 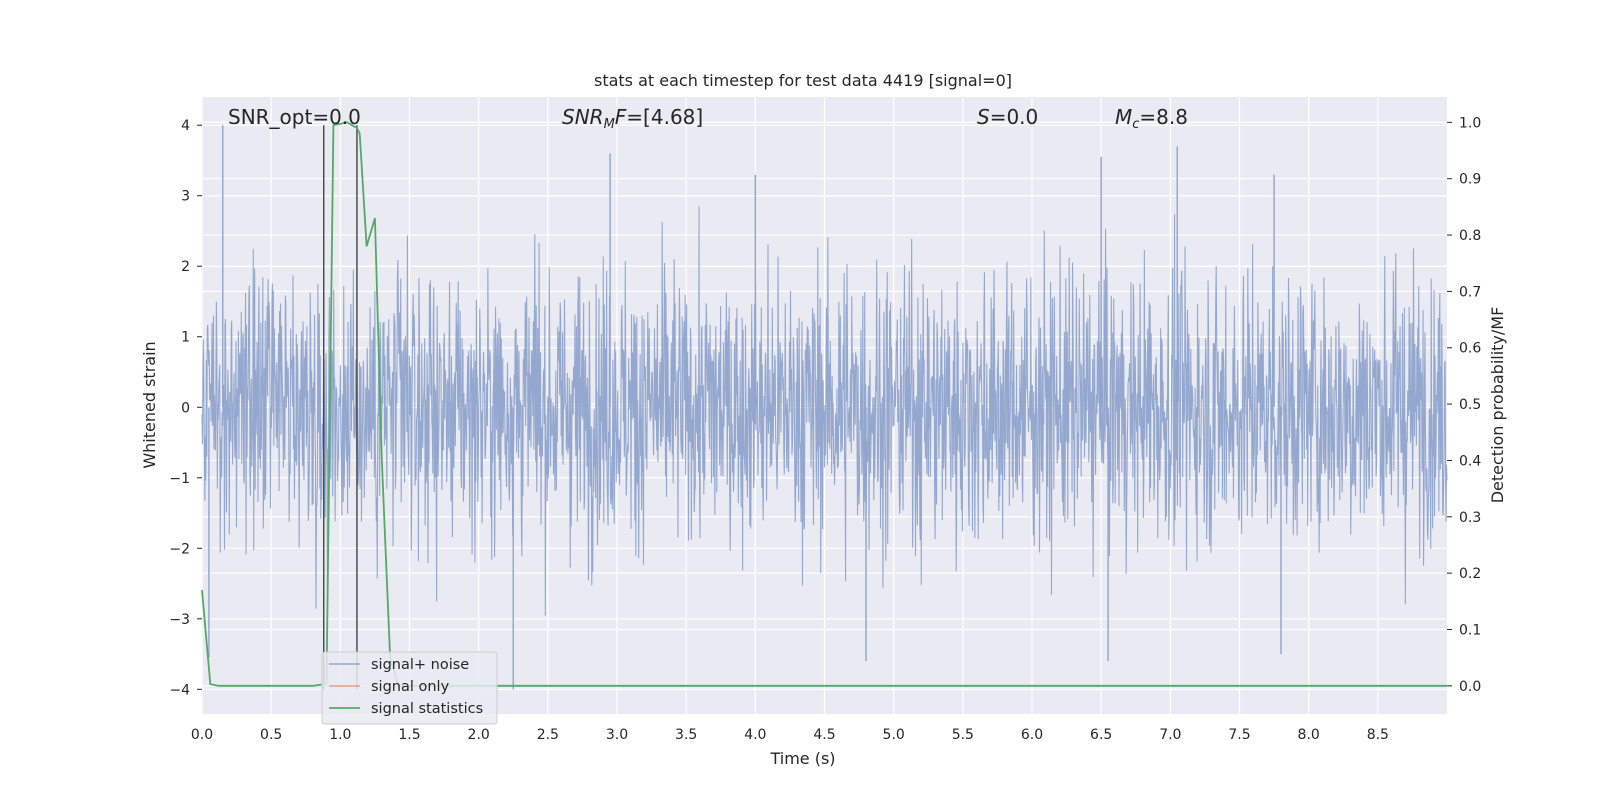 What do you see at coordinates (1007, 117) in the screenshot?
I see `annotation-s: S=0.0` at bounding box center [1007, 117].